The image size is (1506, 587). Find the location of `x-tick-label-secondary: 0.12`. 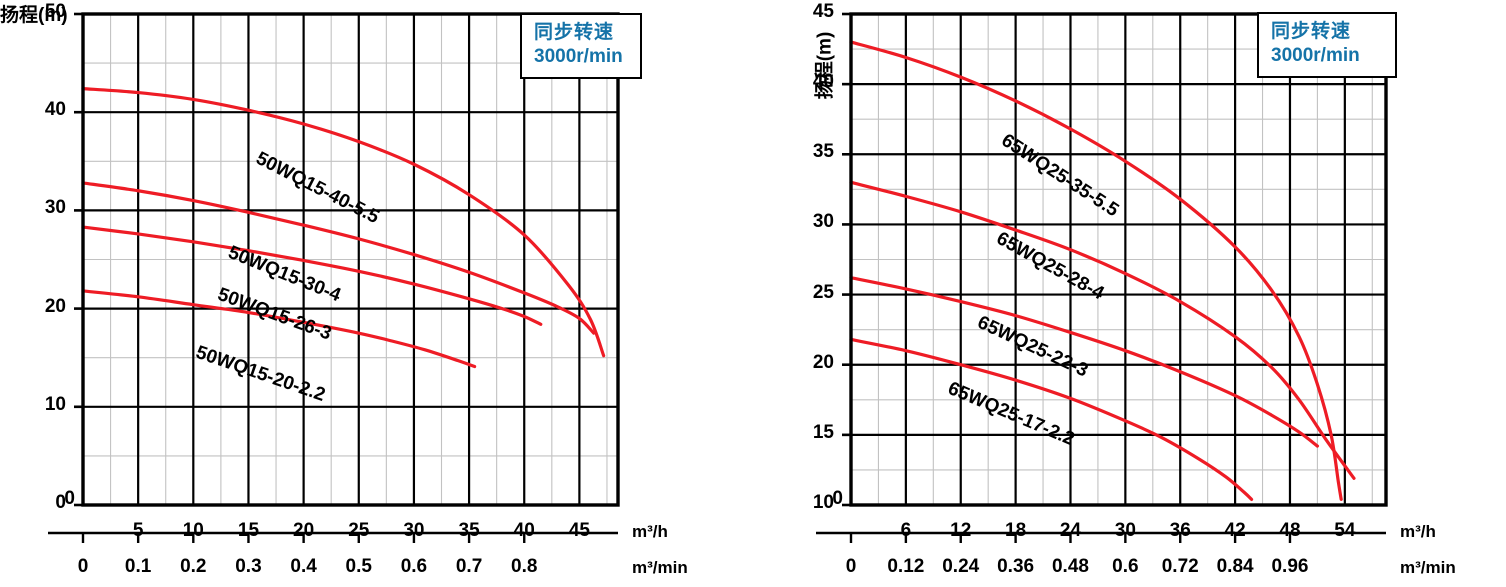

x-tick-label-secondary: 0.12 is located at coordinates (906, 566).